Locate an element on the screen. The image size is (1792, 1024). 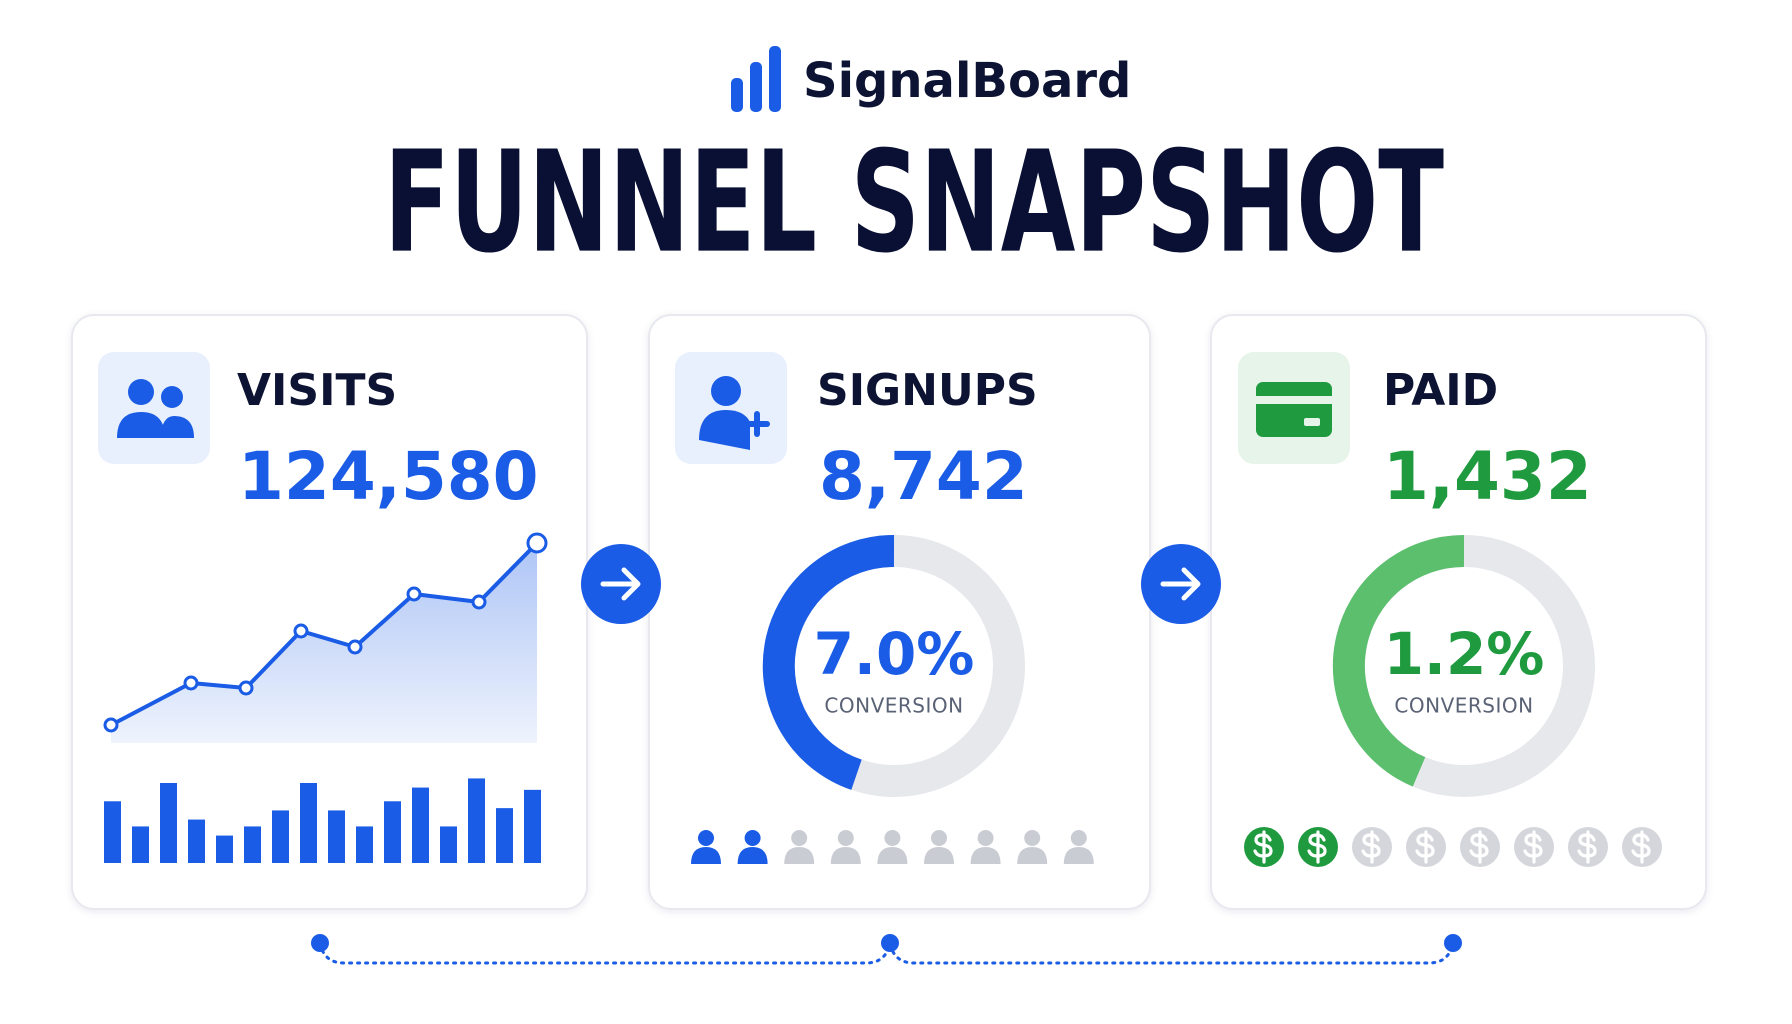
trend-line is located at coordinates (324, 634).